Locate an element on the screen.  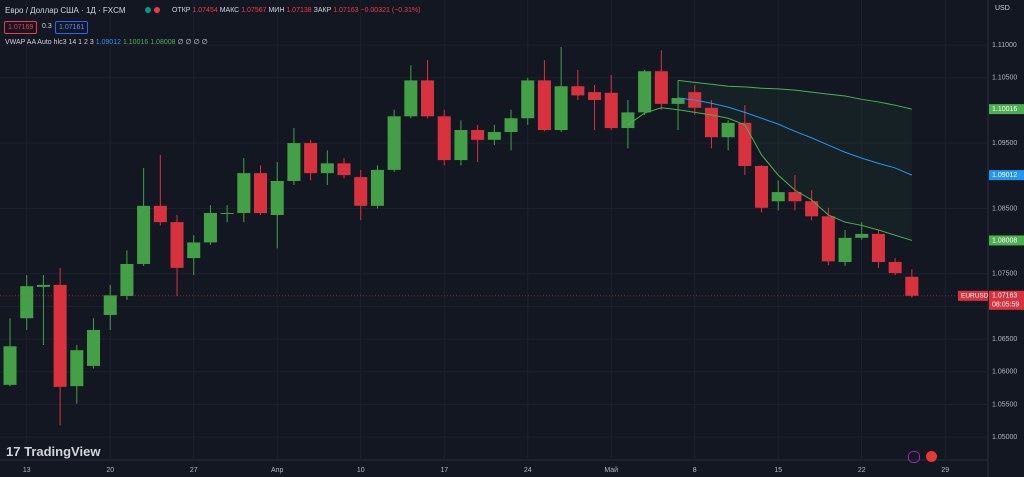
countdown: 08:05:59 is located at coordinates (1005, 305).